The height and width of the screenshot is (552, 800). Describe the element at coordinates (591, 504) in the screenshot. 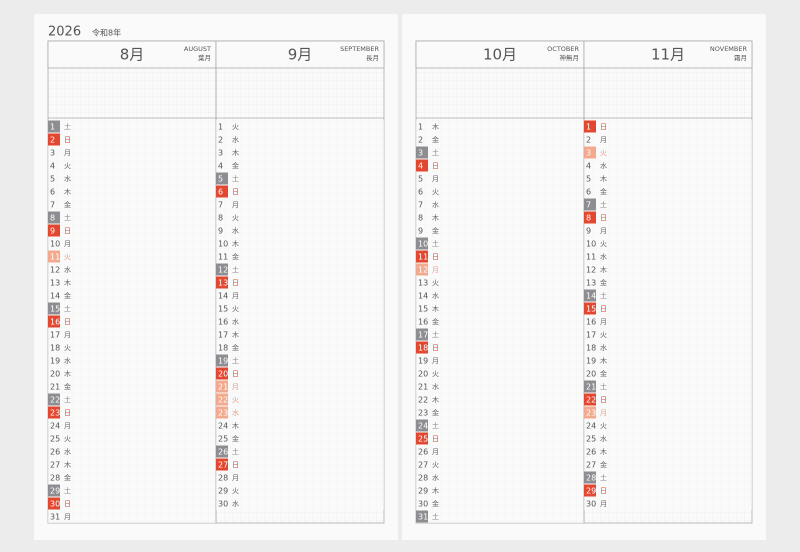

I see `day-number: 30` at that location.